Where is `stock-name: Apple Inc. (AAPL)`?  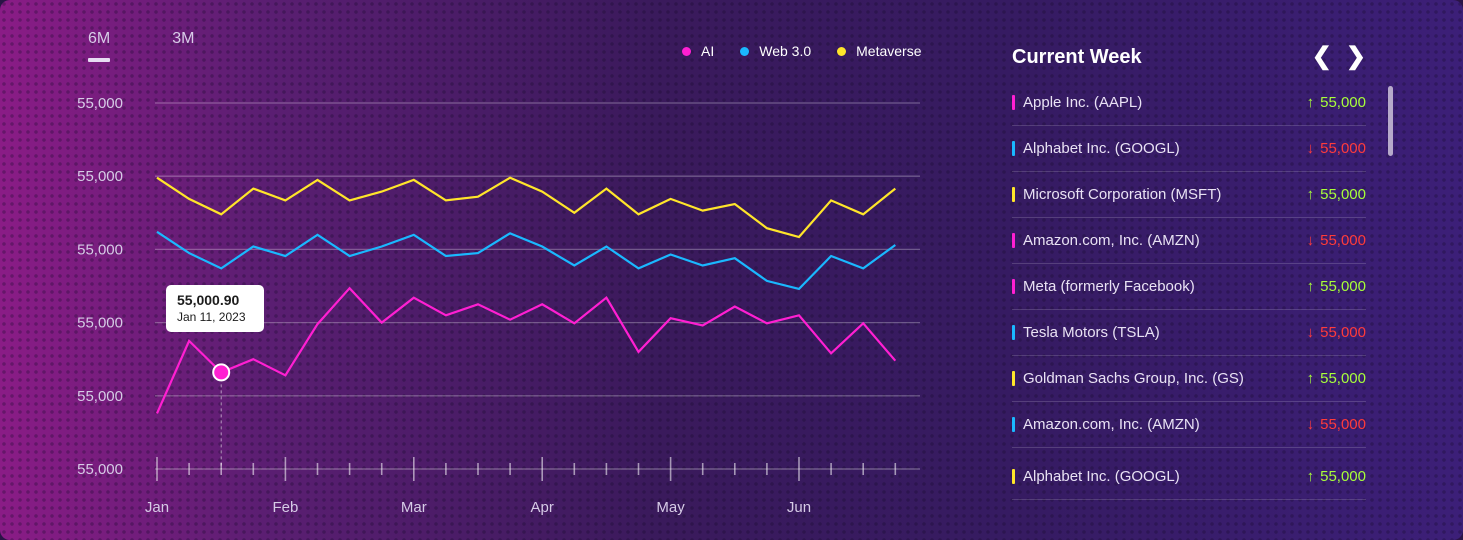
stock-name: Apple Inc. (AAPL) is located at coordinates (1083, 102).